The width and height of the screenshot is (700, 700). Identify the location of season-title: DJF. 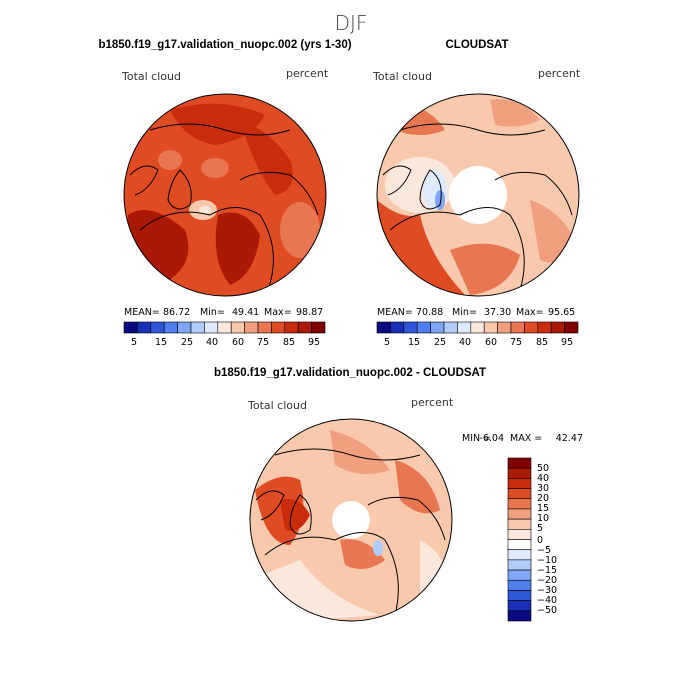
(351, 23).